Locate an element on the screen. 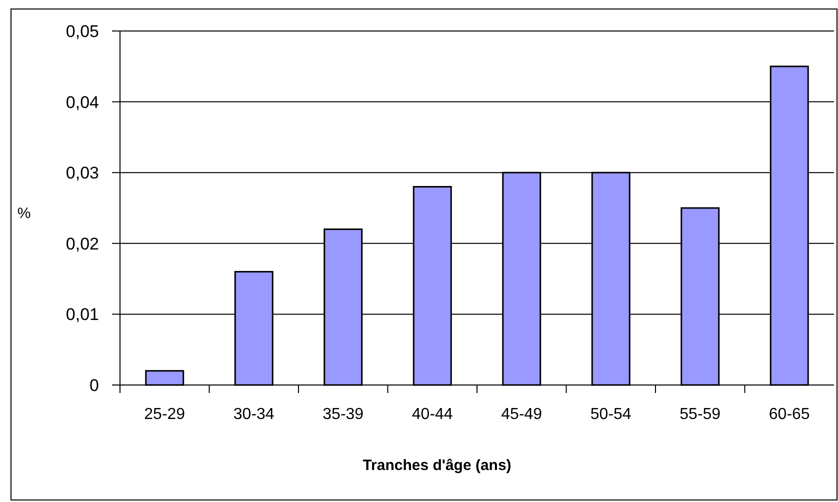 This screenshot has width=838, height=502. y-axis-title: % is located at coordinates (24, 213).